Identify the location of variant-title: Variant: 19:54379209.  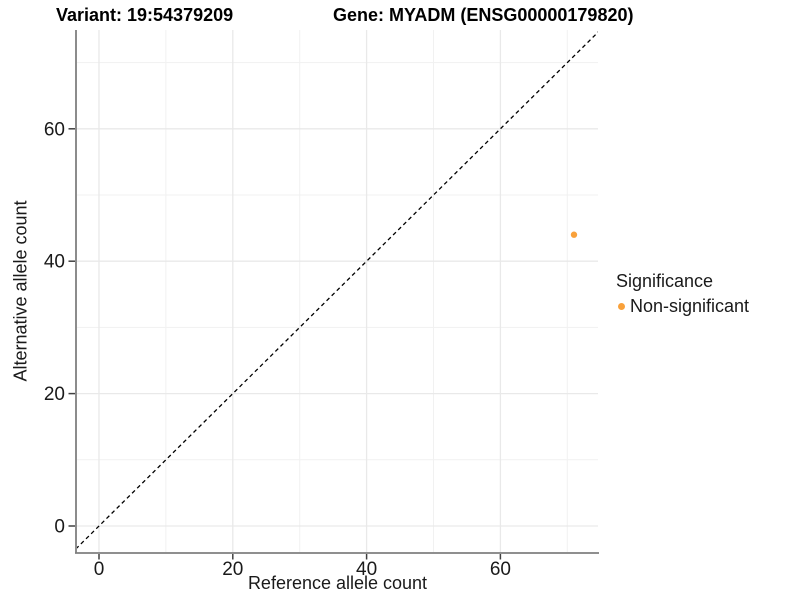
(145, 15).